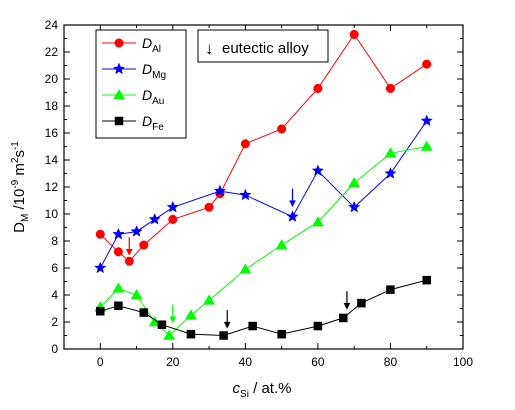 The image size is (515, 410). Describe the element at coordinates (119, 68) in the screenshot. I see `legend-marker-mg` at that location.